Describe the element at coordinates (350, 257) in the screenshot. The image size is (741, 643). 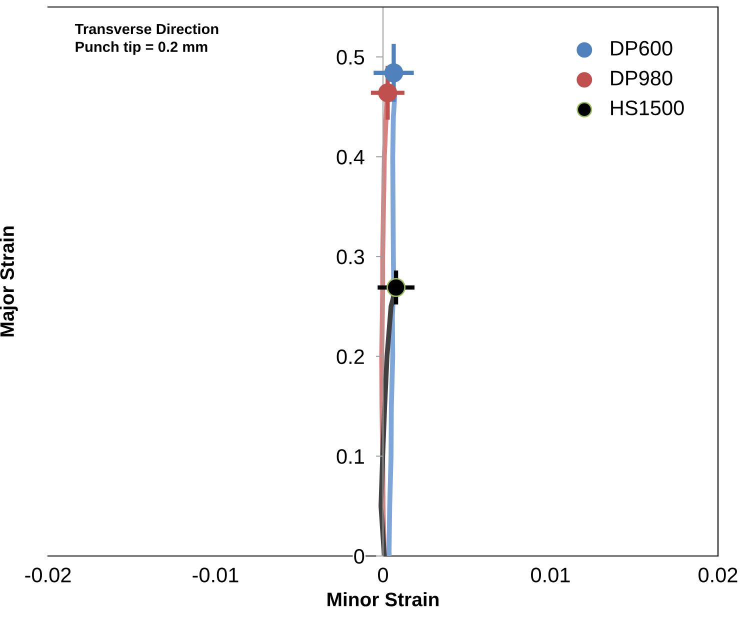
I see `y-tick-label: 0.3` at that location.